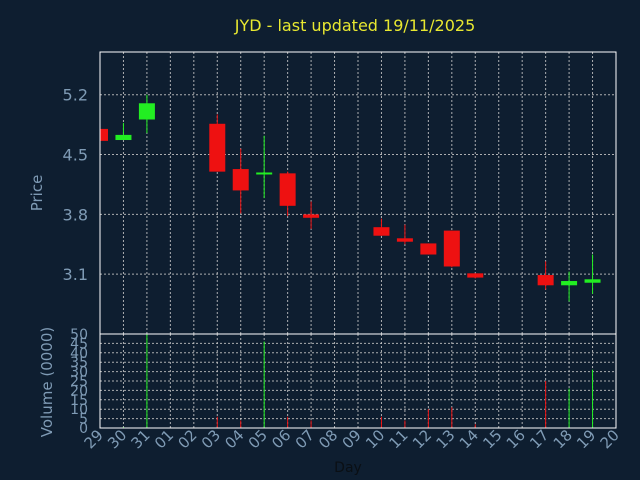 The image size is (640, 480). Describe the element at coordinates (75, 185) in the screenshot. I see `price-tick-labels: 3.1 3.8 4.5 5.2` at that location.